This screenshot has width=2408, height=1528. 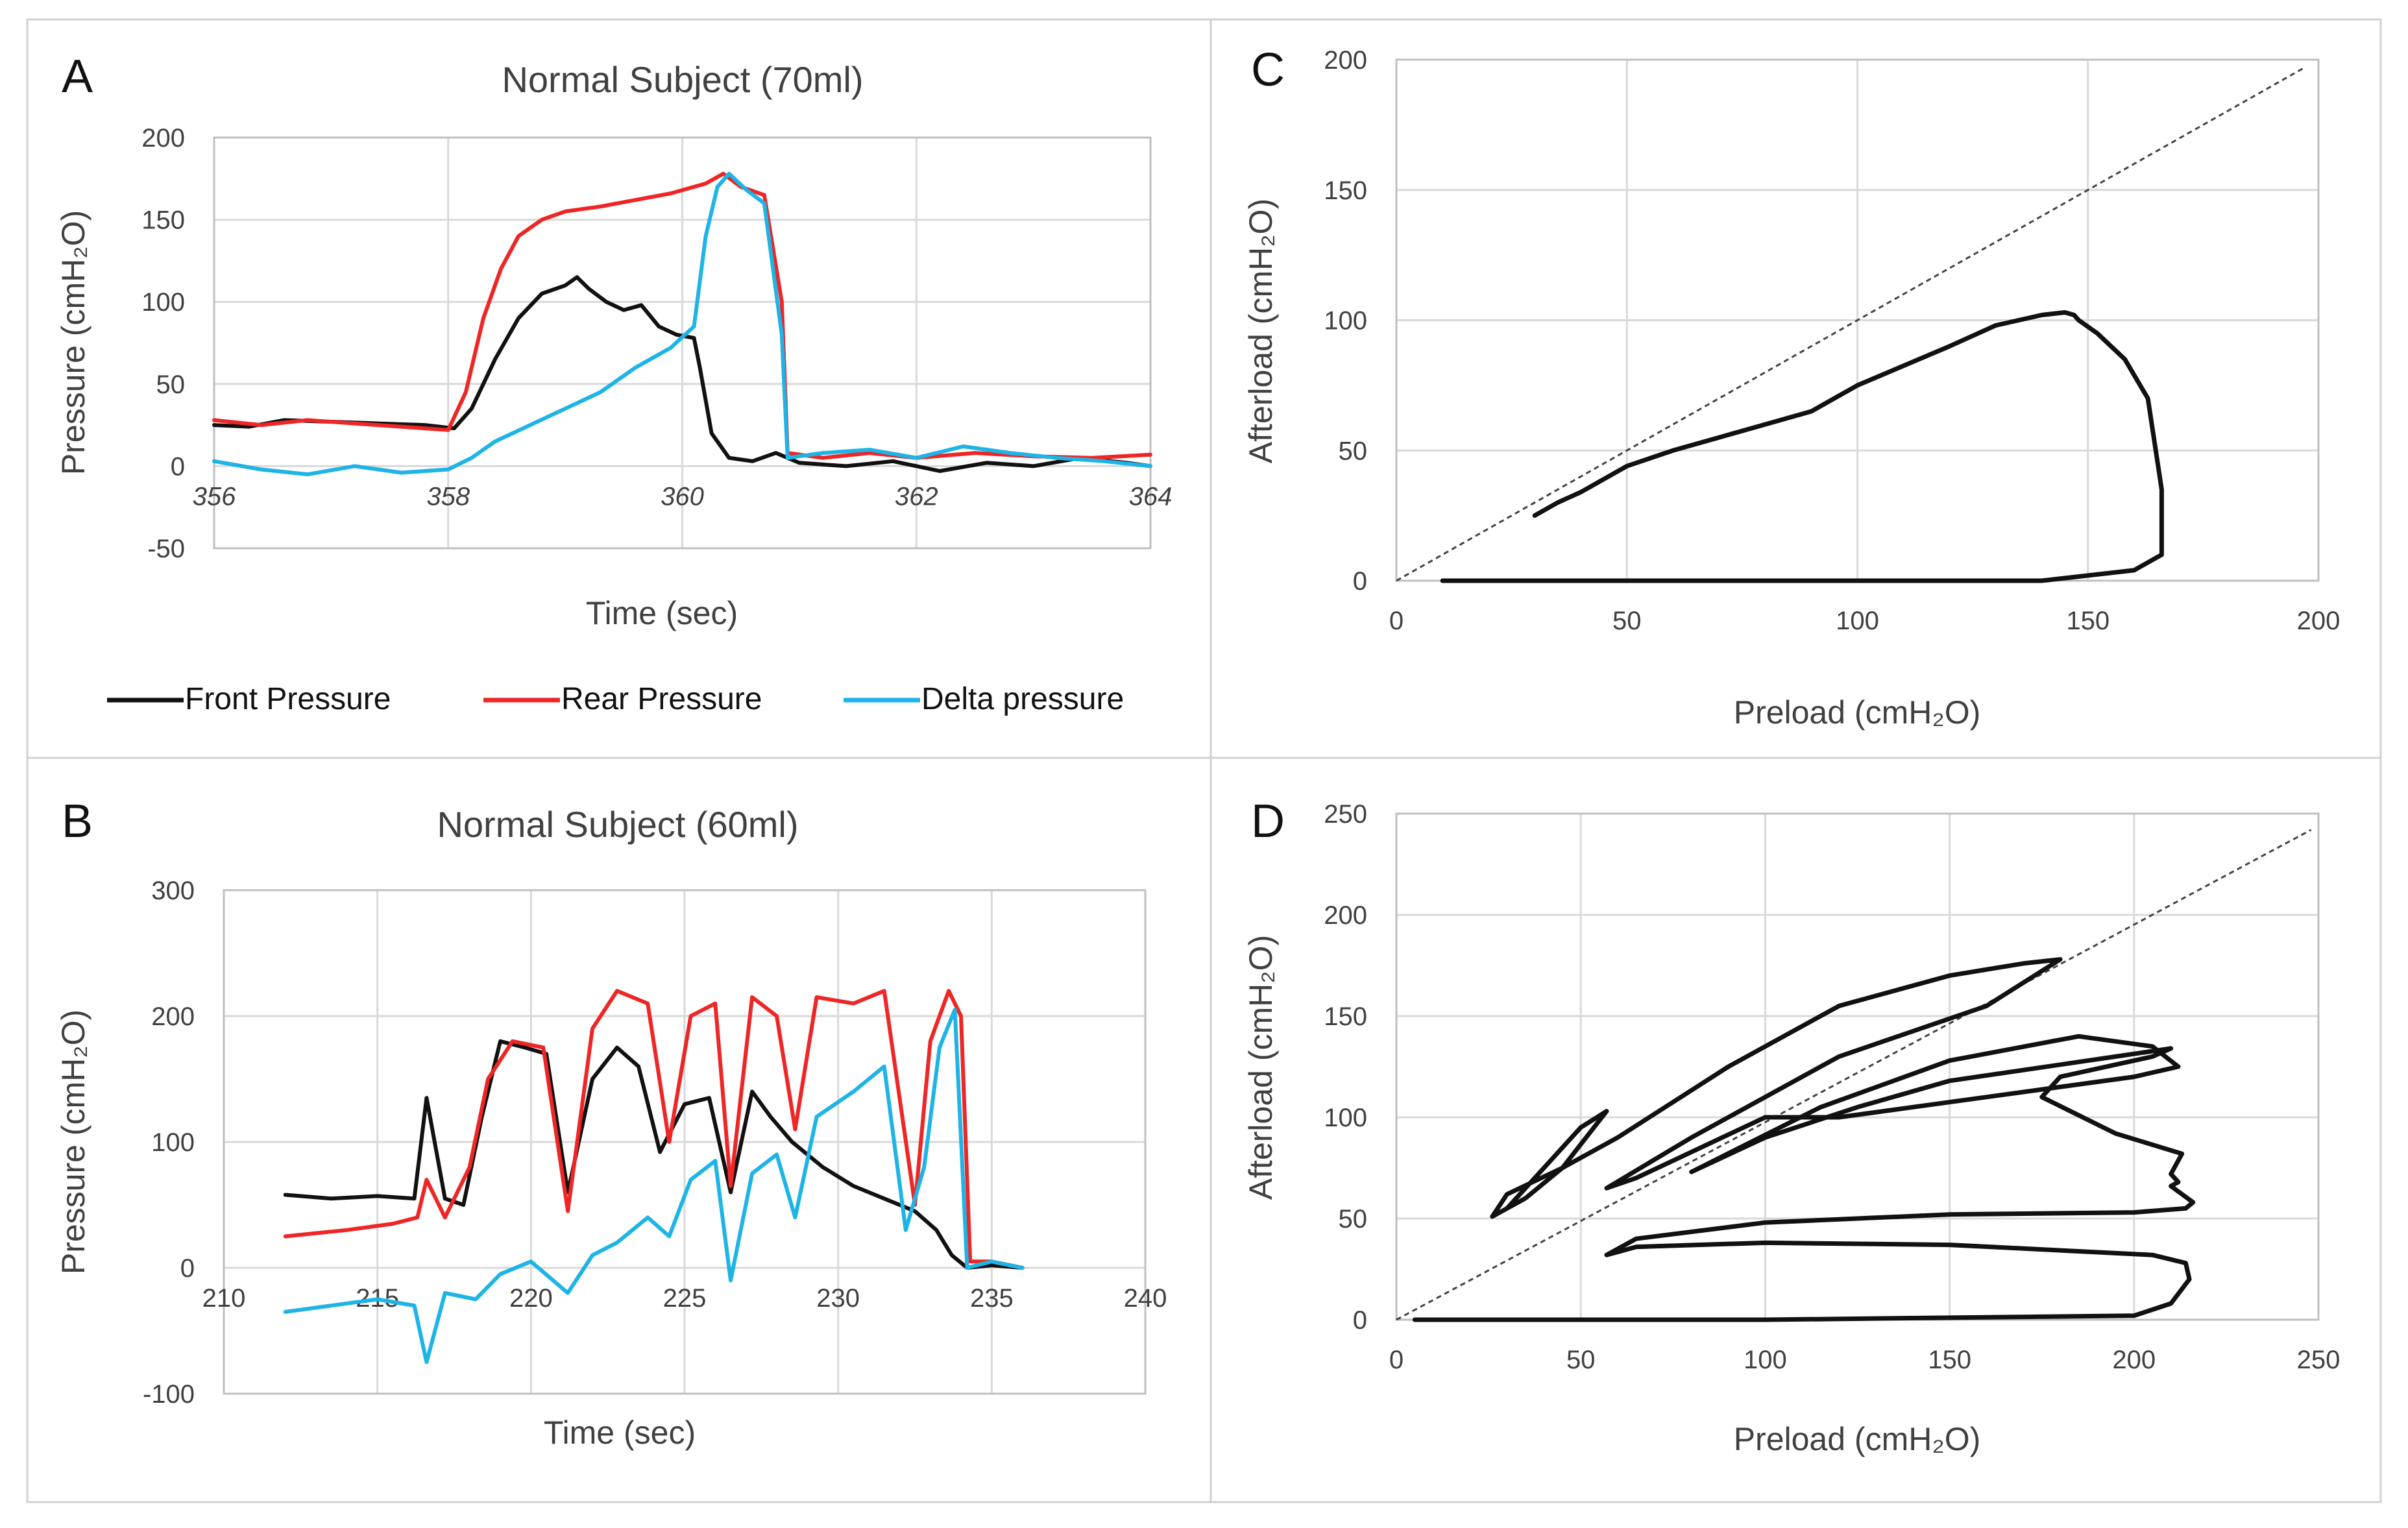 What do you see at coordinates (682, 79) in the screenshot?
I see `chart-title: Normal Subject (70ml)` at bounding box center [682, 79].